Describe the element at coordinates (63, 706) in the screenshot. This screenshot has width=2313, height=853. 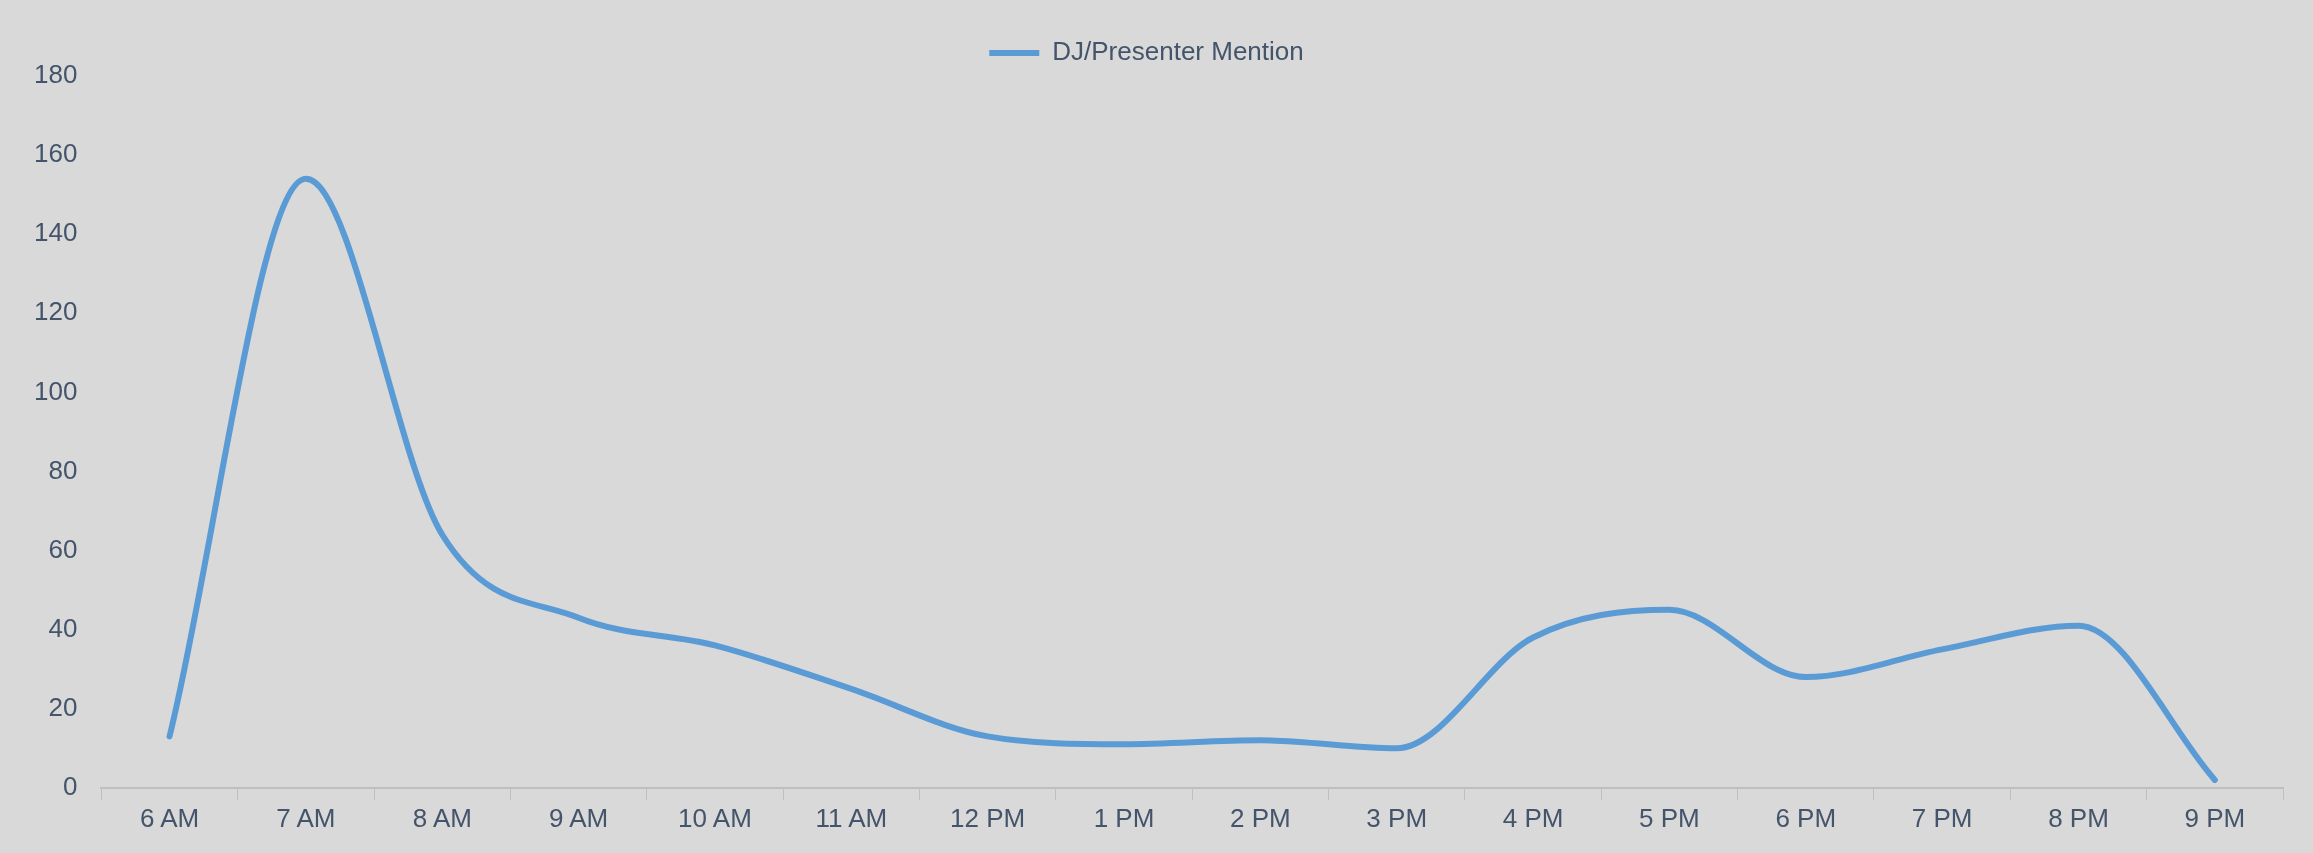
I see `y-tick-label: 20` at that location.